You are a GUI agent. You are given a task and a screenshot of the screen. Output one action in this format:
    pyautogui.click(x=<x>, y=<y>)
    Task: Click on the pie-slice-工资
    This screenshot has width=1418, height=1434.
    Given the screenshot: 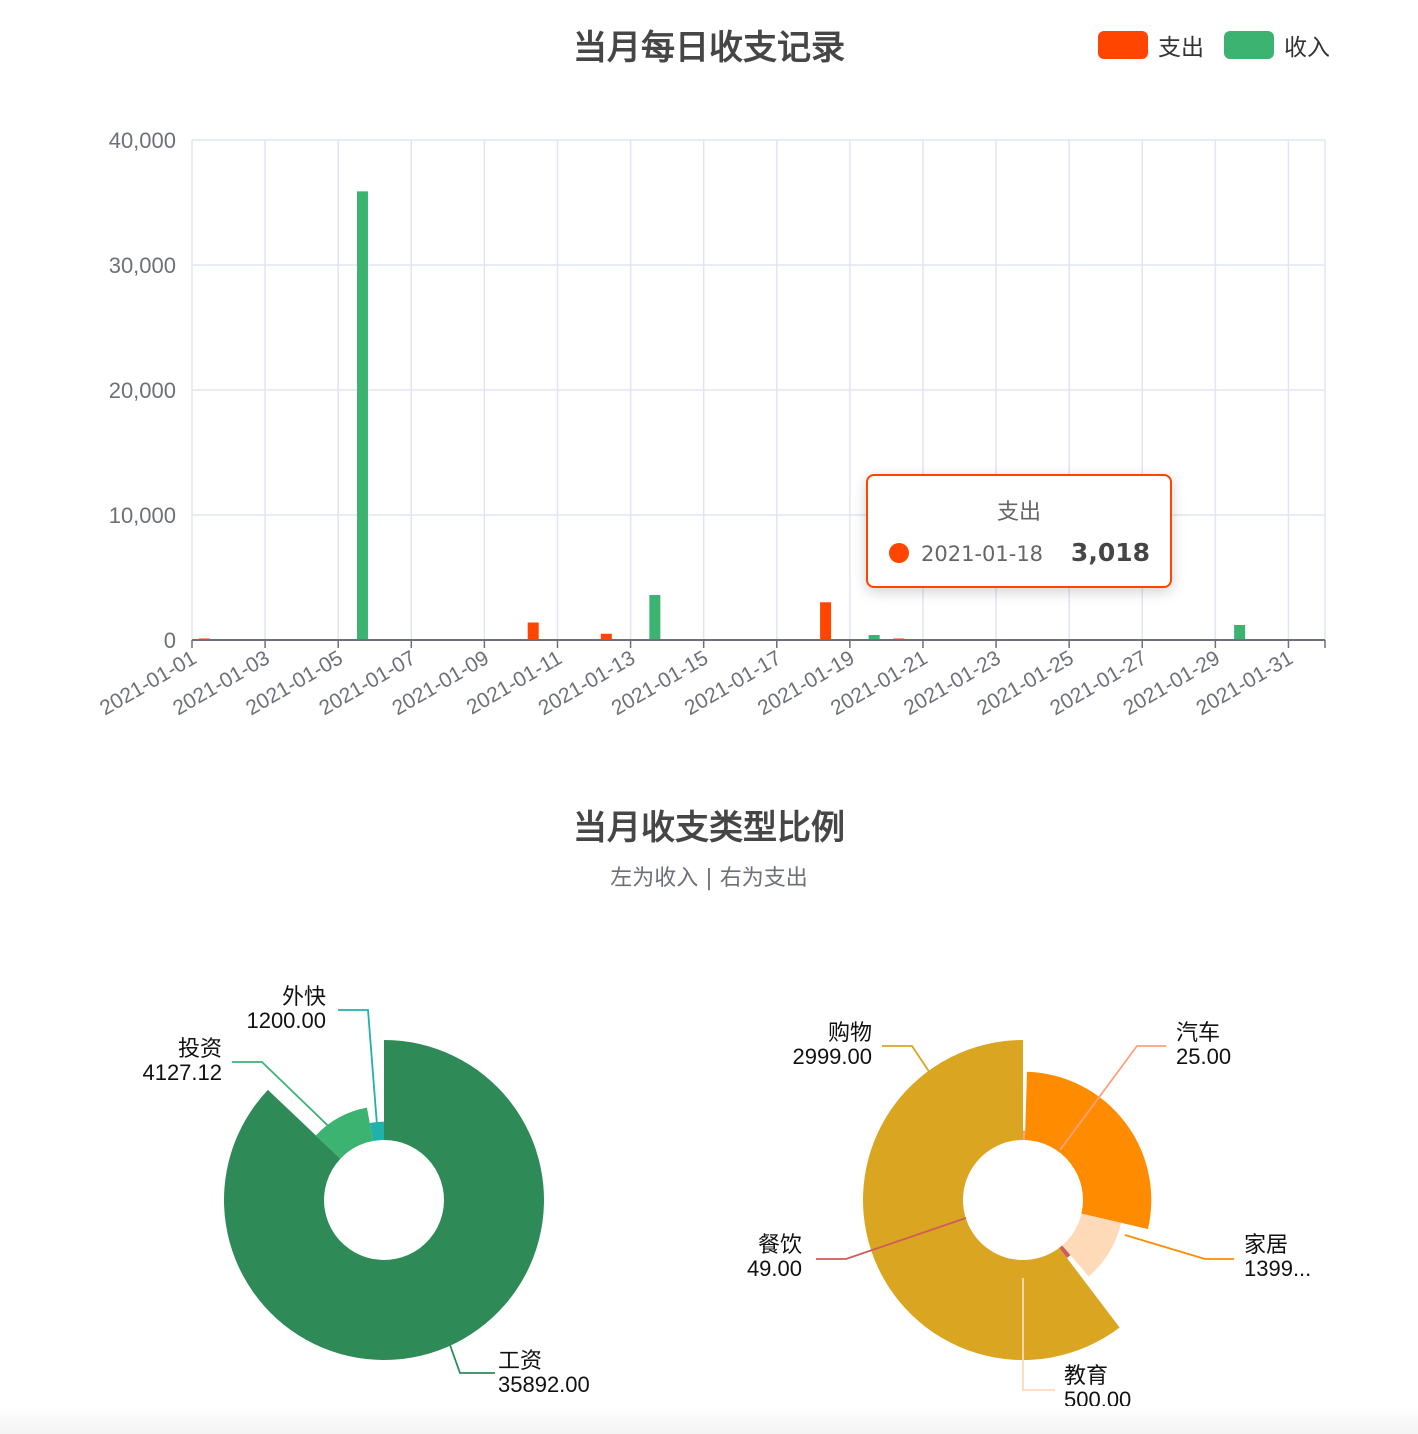 What is the action you would take?
    pyautogui.click(x=383, y=1200)
    